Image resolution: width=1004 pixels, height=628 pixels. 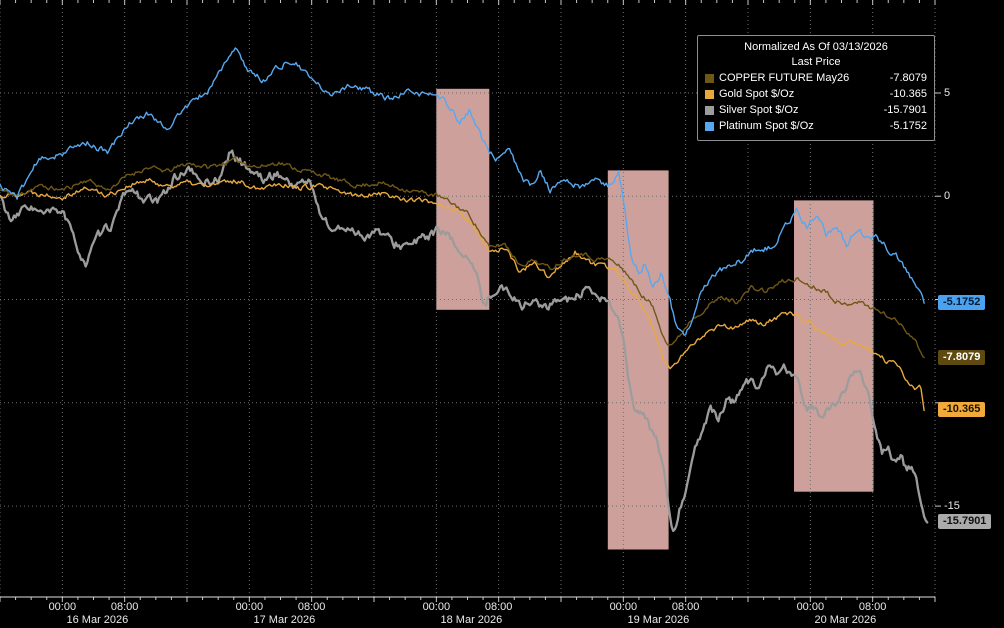 I want to click on legend-item-label: Platinum Spot $/Oz, so click(x=766, y=126).